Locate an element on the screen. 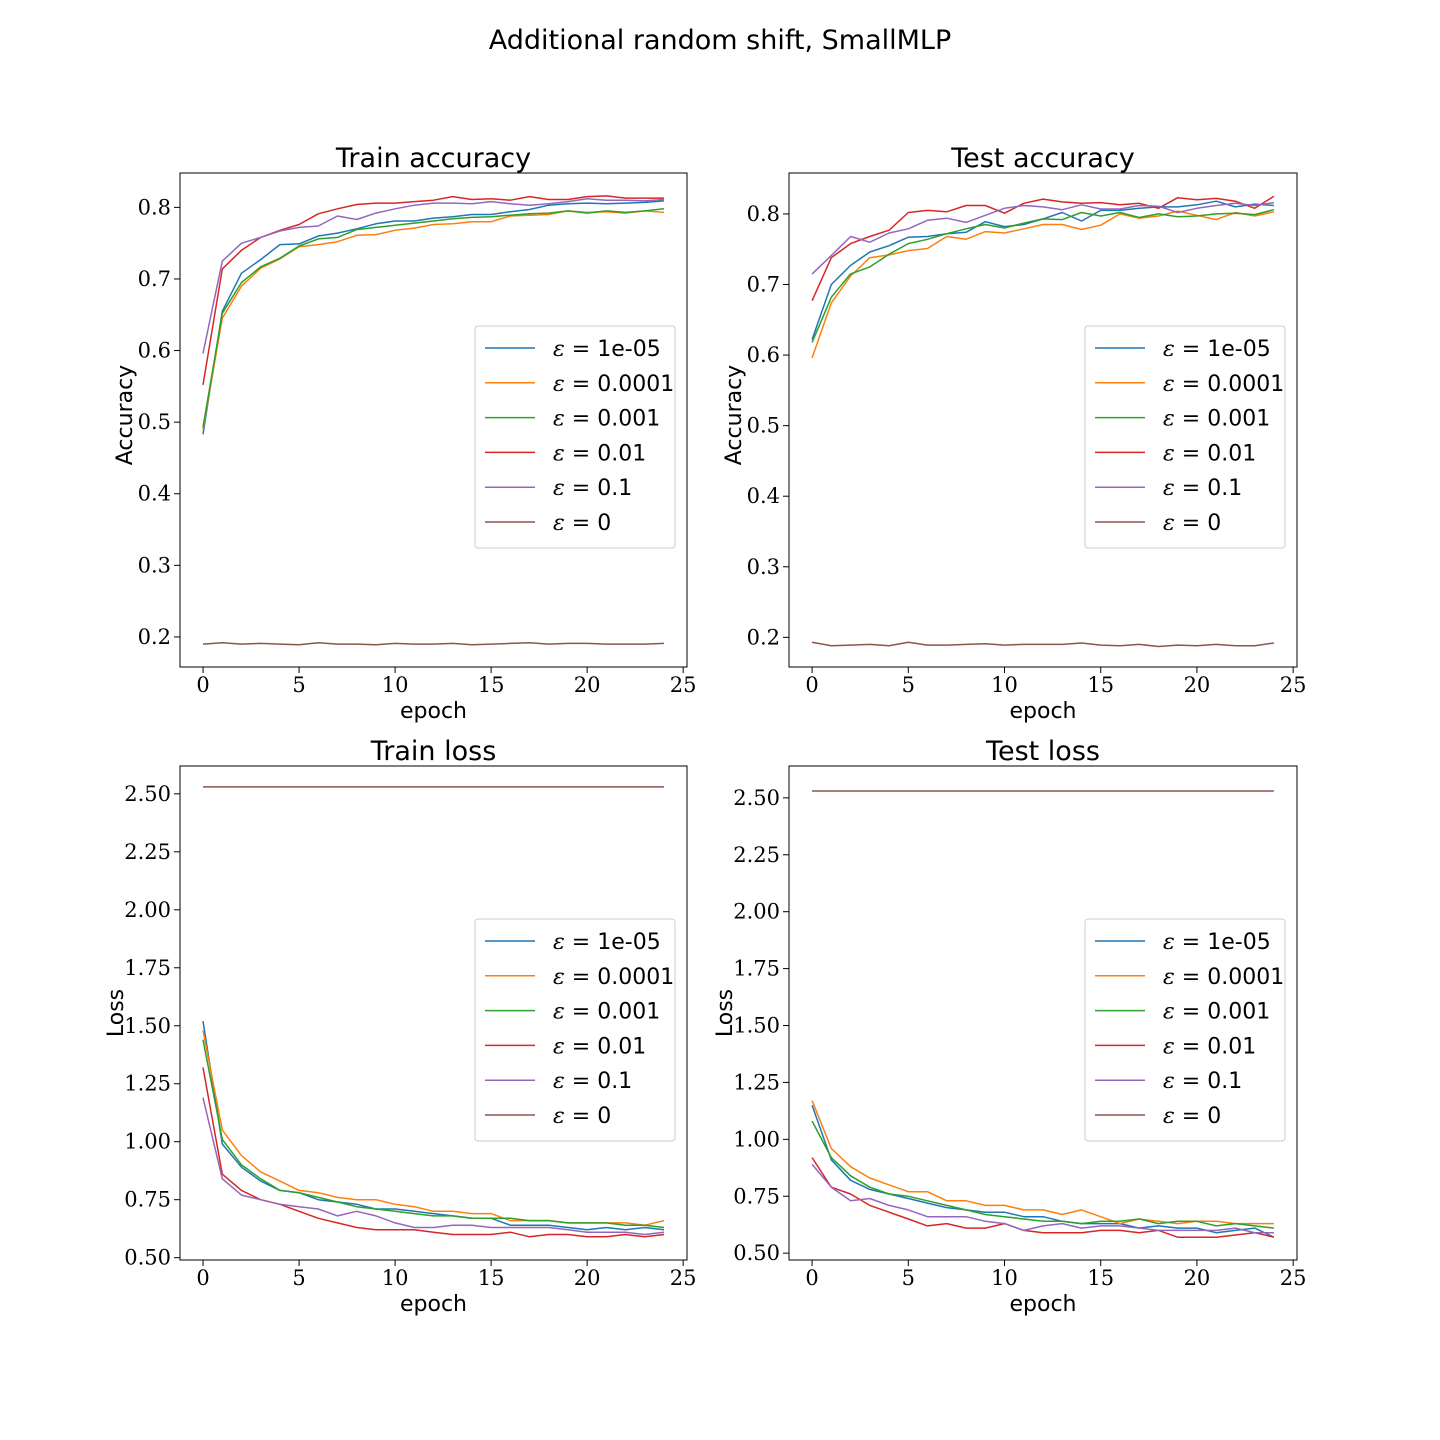 This screenshot has height=1440, width=1440. train_acc-ytick-label: 0.8 is located at coordinates (154, 207).